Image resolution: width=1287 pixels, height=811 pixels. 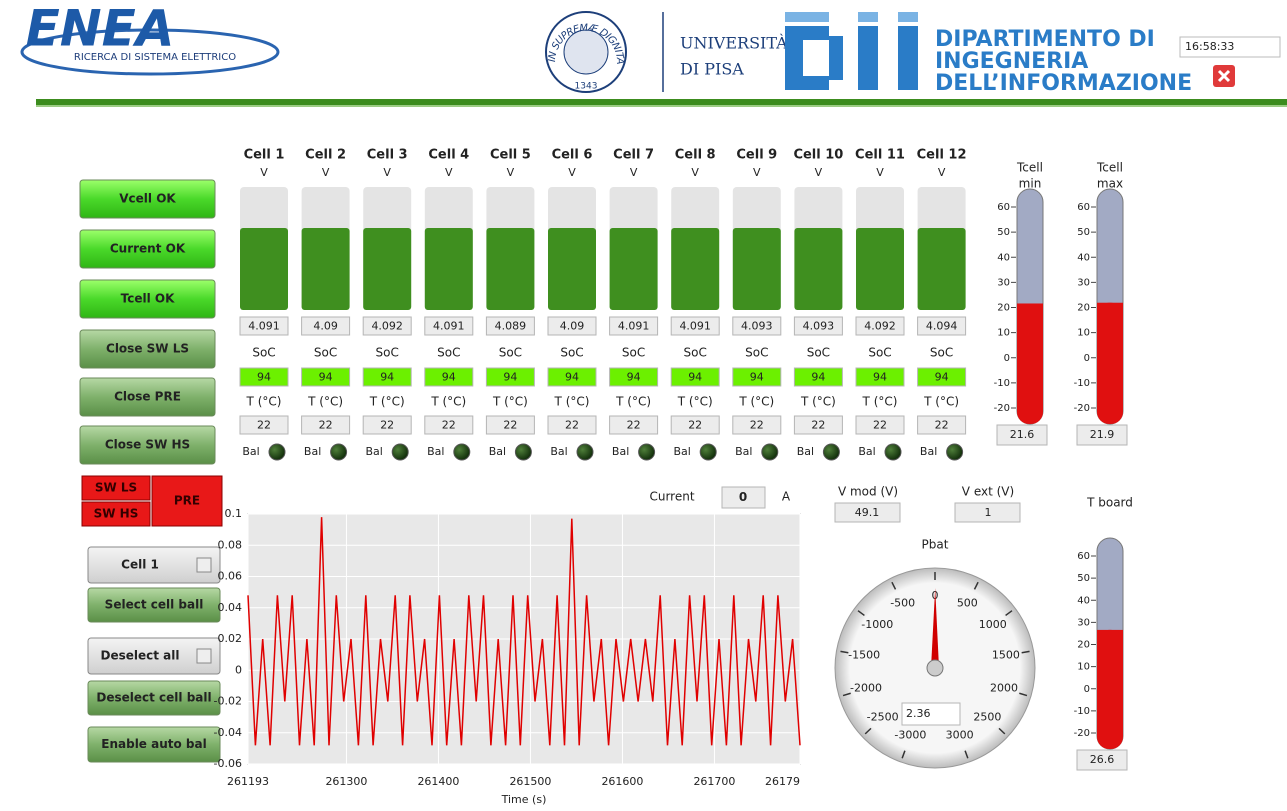 I want to click on thermo-fill-edge, so click(x=1110, y=308).